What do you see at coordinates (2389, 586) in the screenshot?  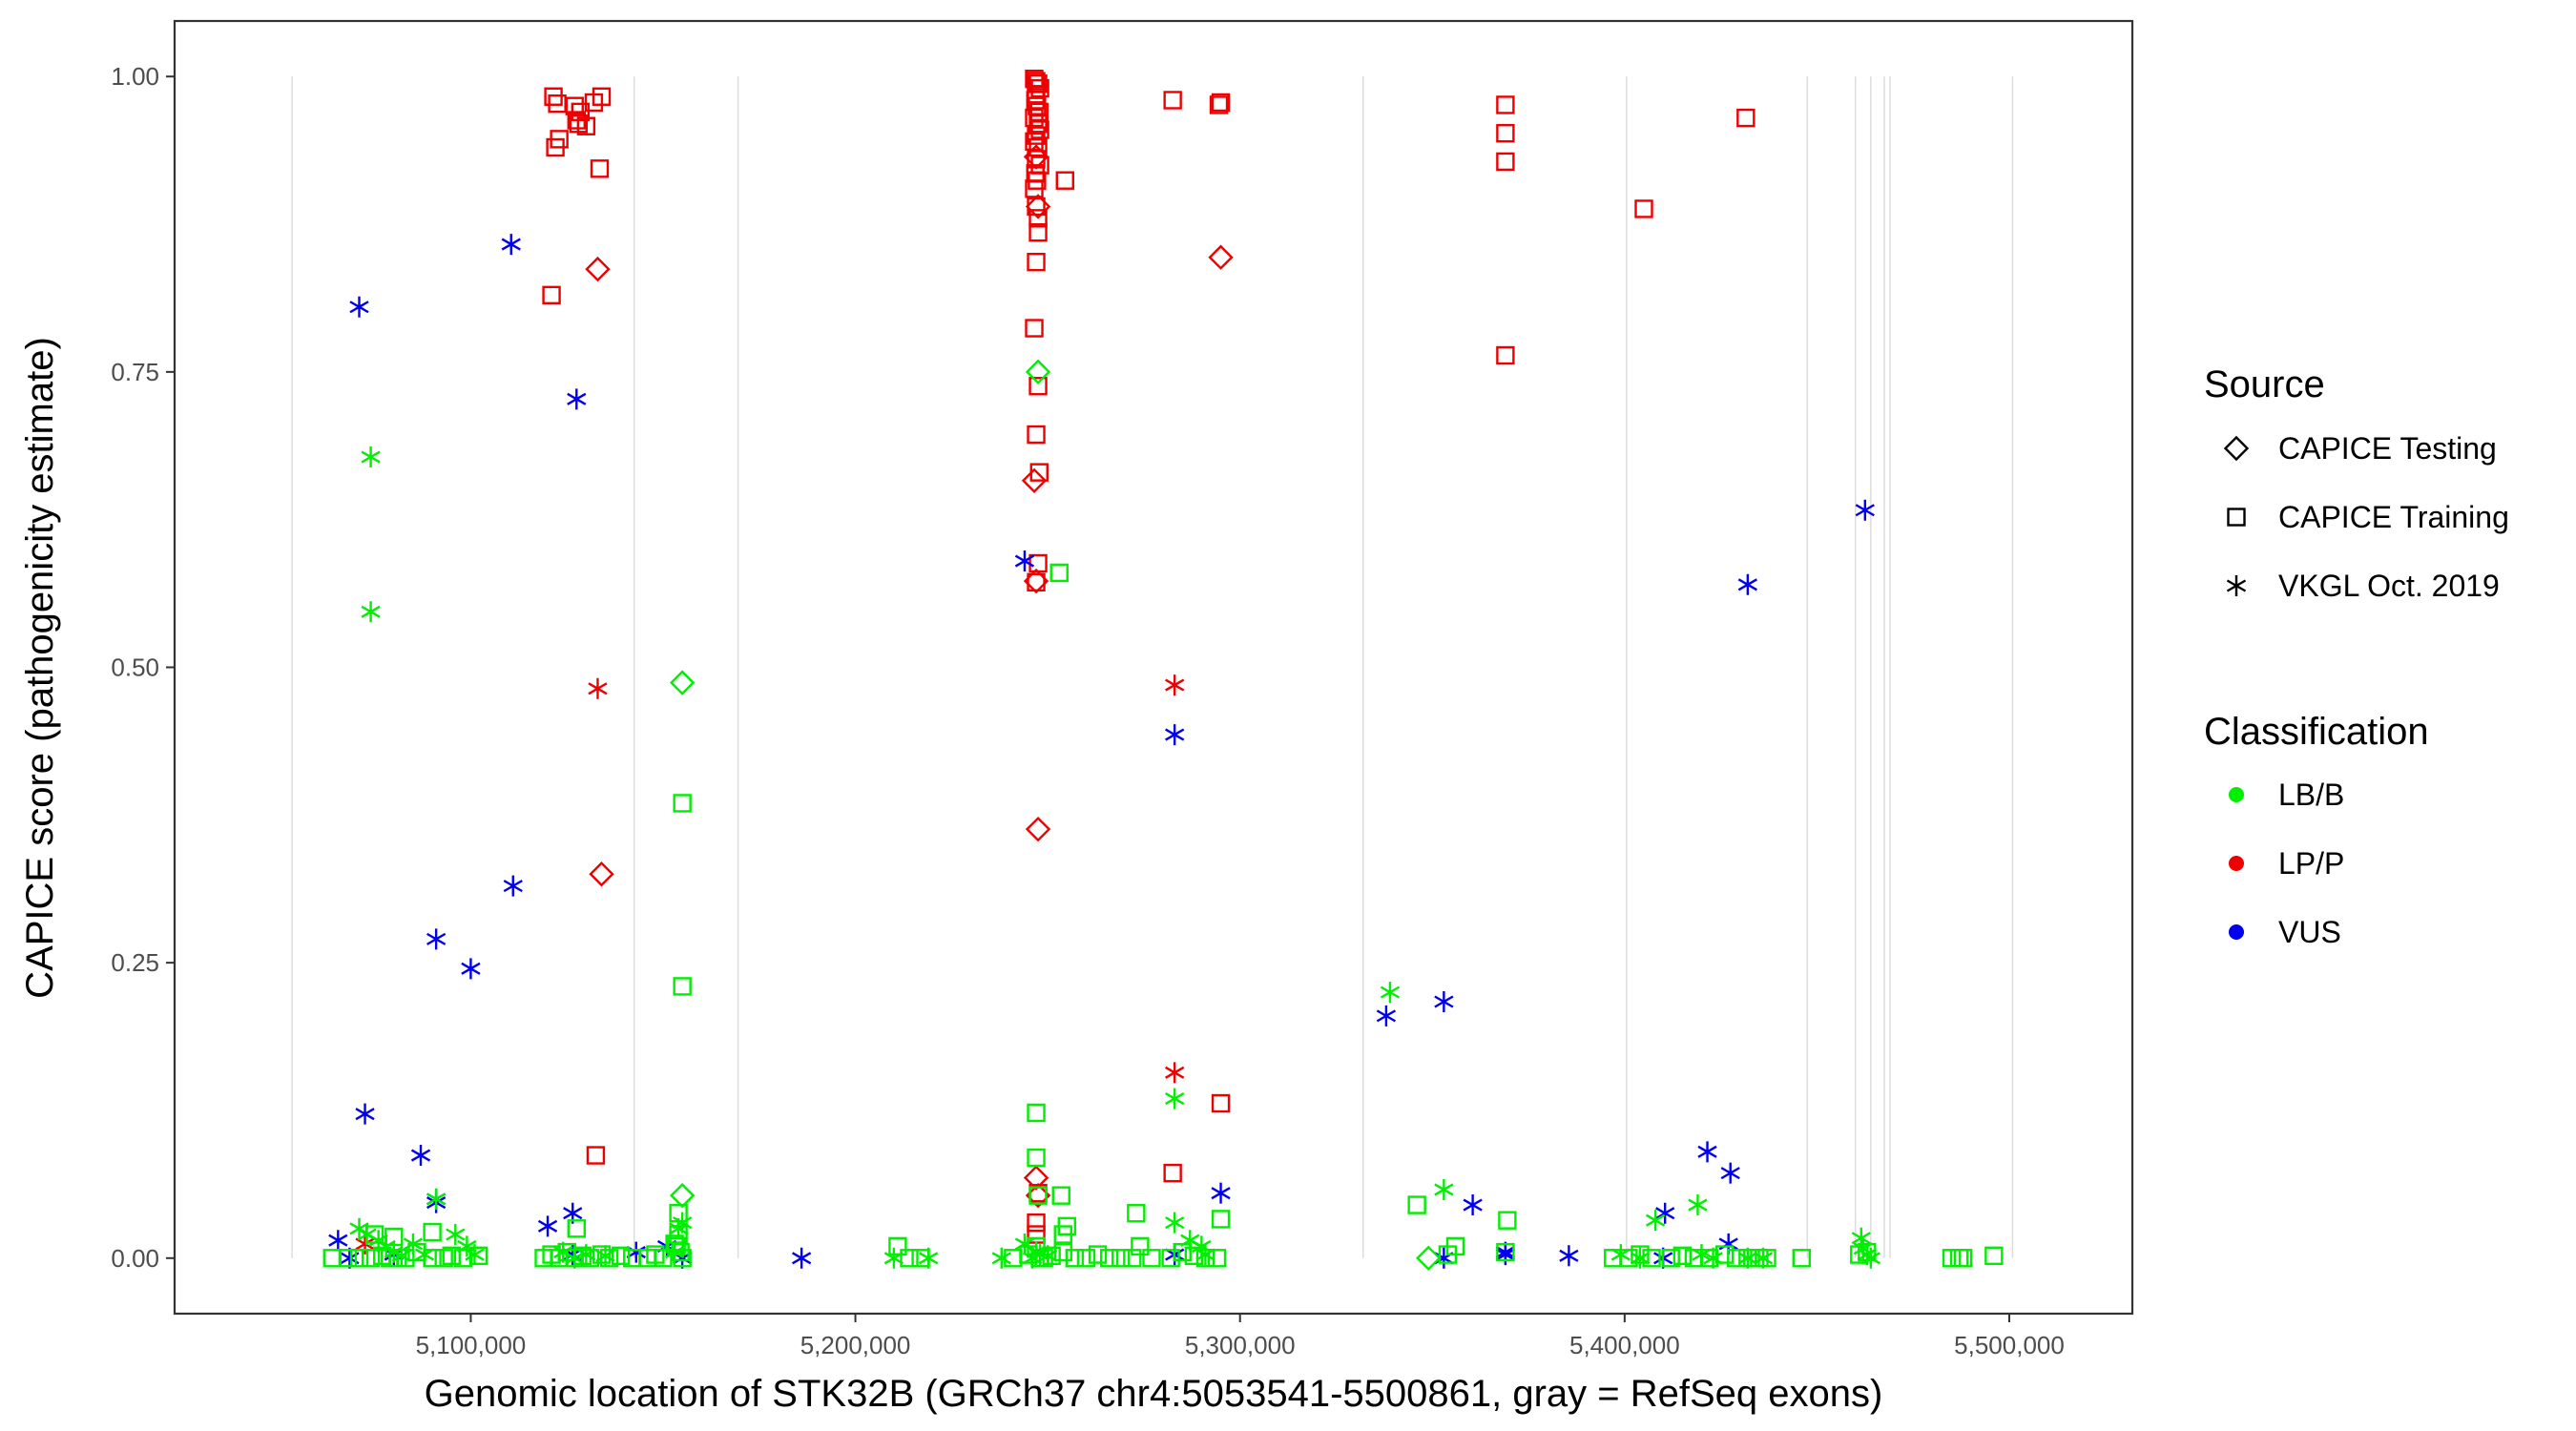 I see `legend-label: VKGL Oct. 2019` at bounding box center [2389, 586].